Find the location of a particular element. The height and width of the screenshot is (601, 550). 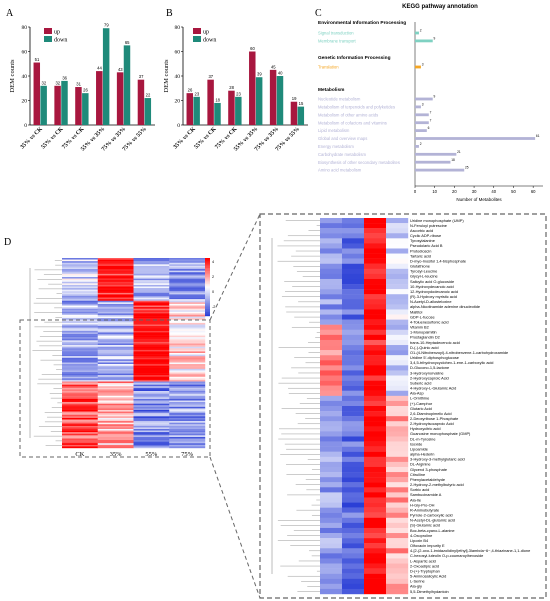

heatmap-column-label: 35% is located at coordinates (116, 454).